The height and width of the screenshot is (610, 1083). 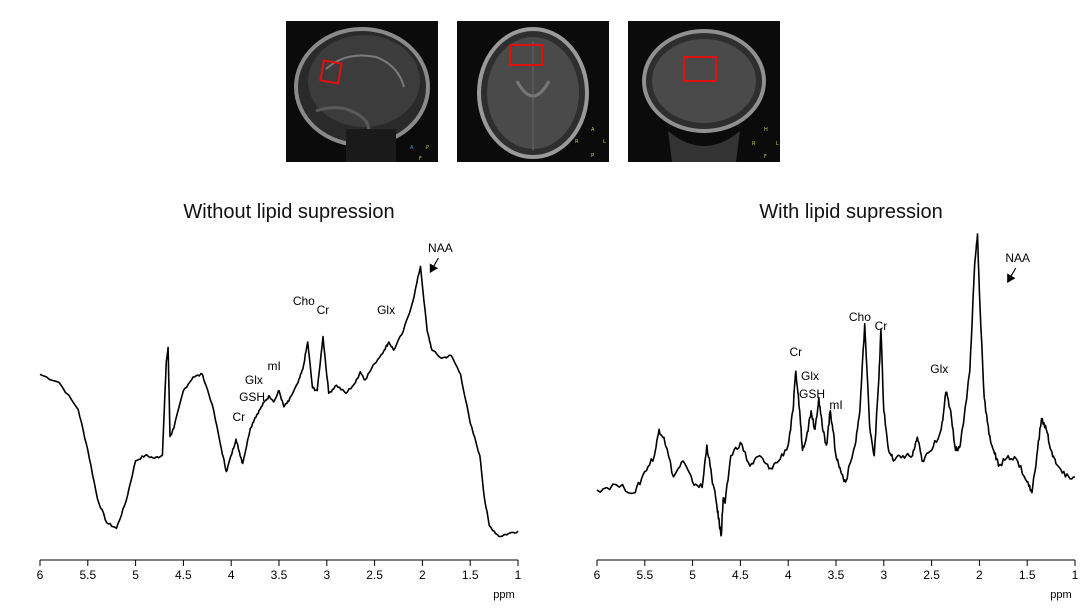 What do you see at coordinates (362, 91) in the screenshot?
I see `mri-sagittal: A P F` at bounding box center [362, 91].